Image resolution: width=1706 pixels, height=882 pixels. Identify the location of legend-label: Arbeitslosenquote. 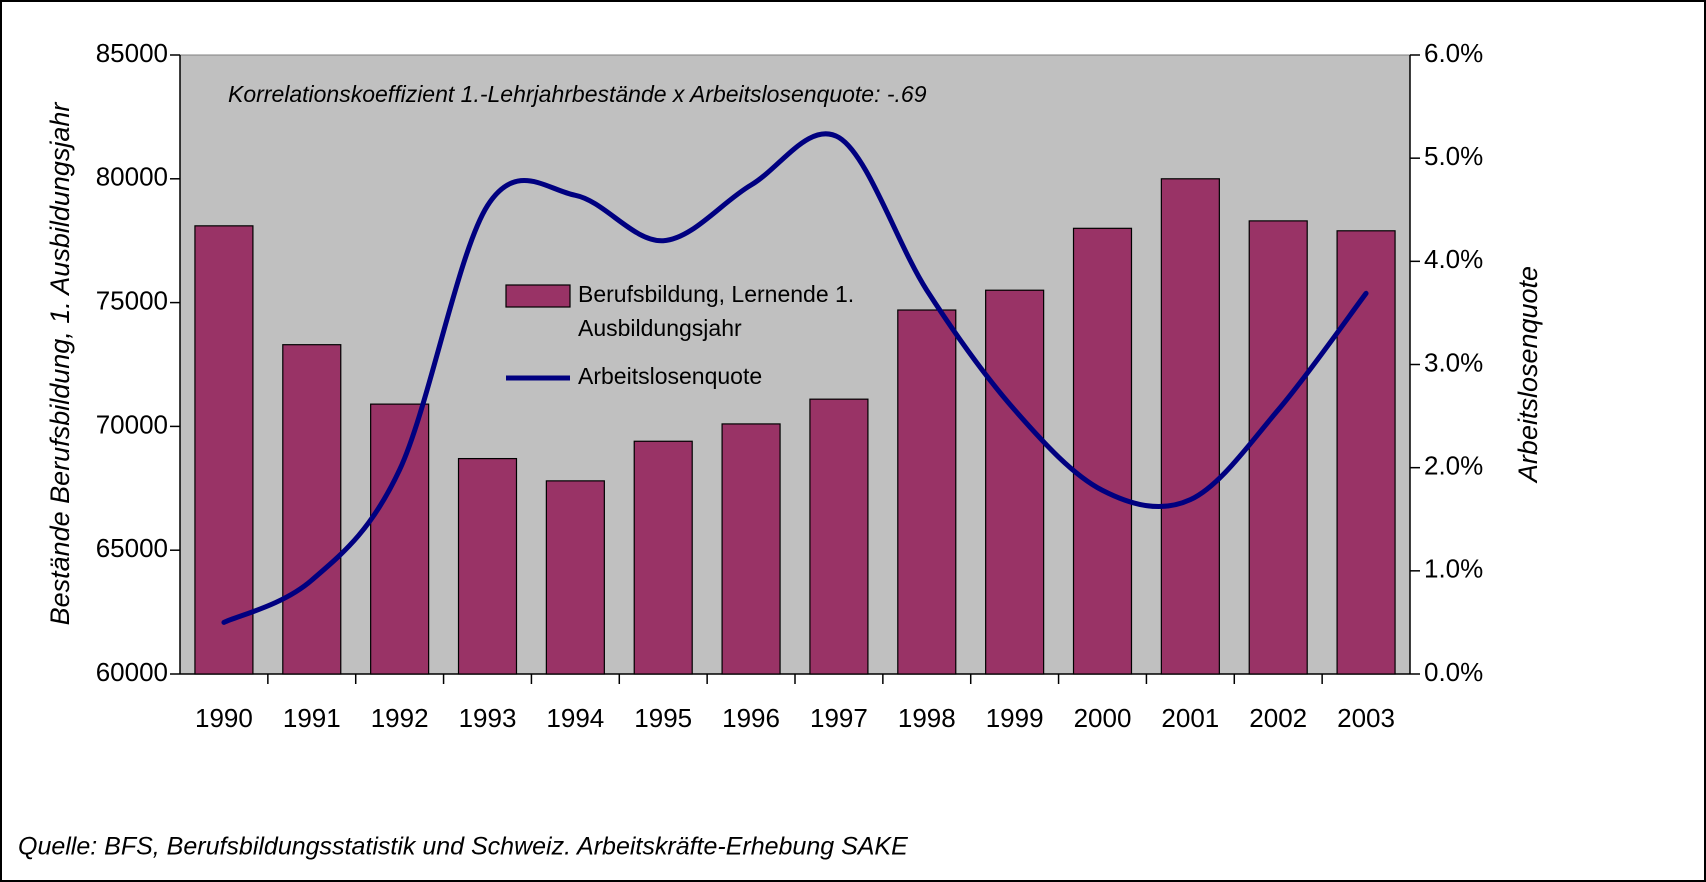
(670, 376).